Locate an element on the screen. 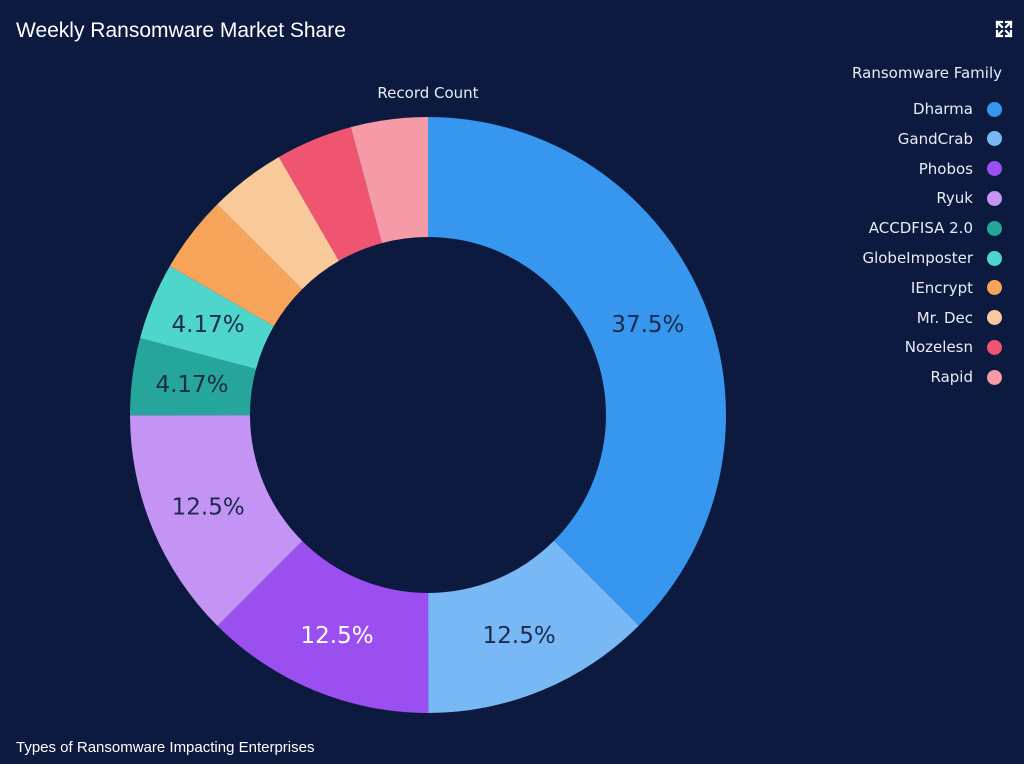  legend-label: Nozelesn is located at coordinates (938, 347).